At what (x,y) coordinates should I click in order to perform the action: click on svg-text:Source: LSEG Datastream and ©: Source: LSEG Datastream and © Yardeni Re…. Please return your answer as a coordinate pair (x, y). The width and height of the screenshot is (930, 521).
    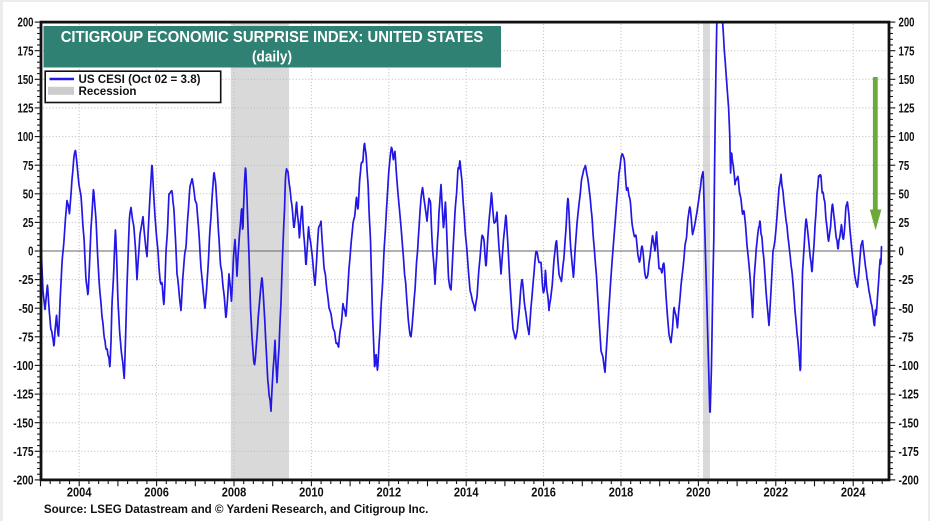
    Looking at the image, I should click on (236, 509).